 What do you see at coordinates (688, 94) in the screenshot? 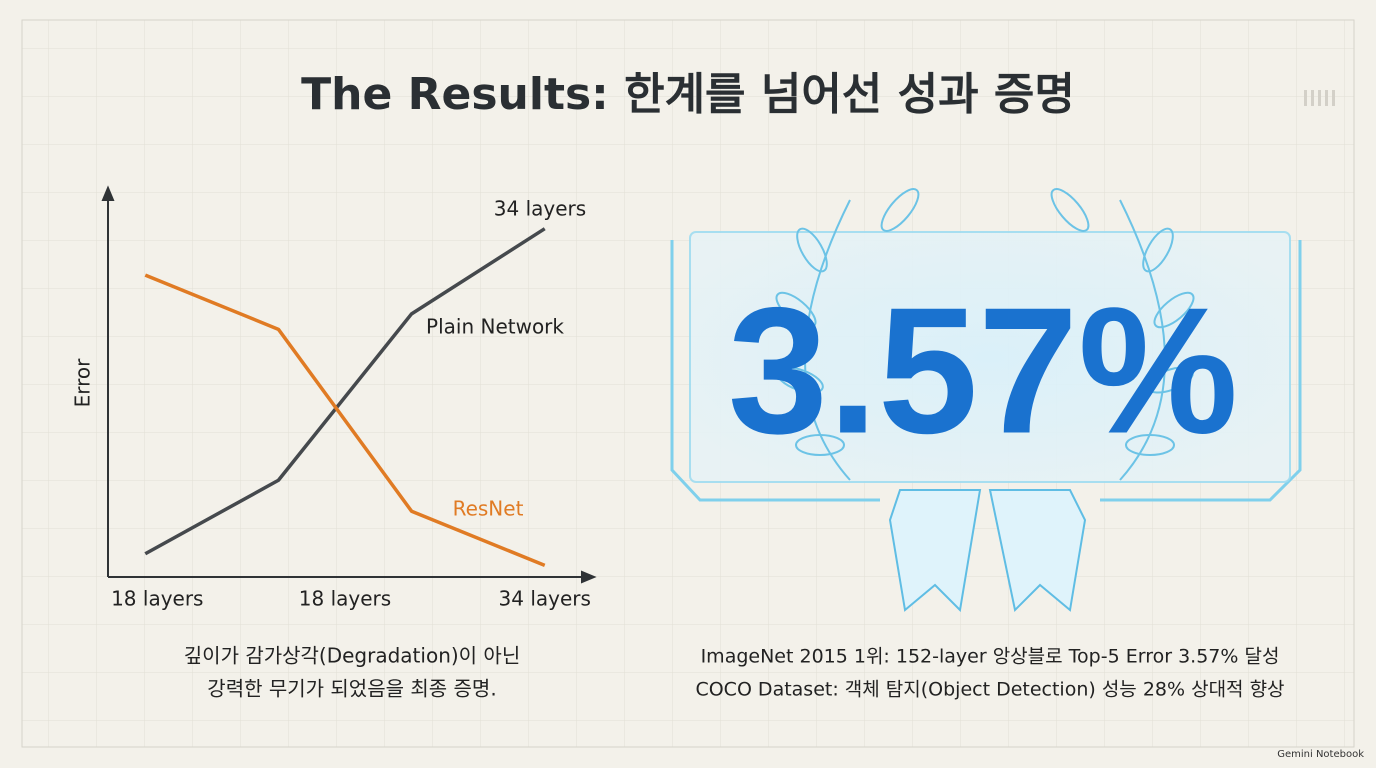
I see `title: The Results: 한계를 넘어선 성과 증명` at bounding box center [688, 94].